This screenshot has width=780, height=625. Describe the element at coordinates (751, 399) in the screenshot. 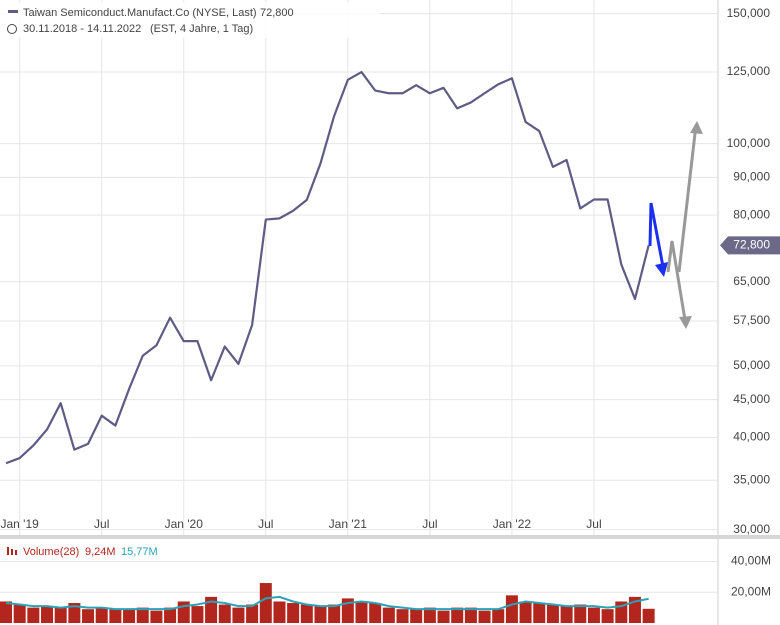

I see `y-tick-label: 45,000` at that location.